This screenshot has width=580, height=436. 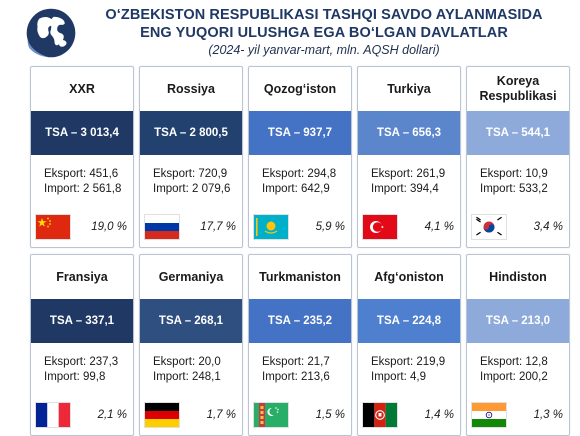 I want to click on country-name: XXR, so click(x=82, y=88).